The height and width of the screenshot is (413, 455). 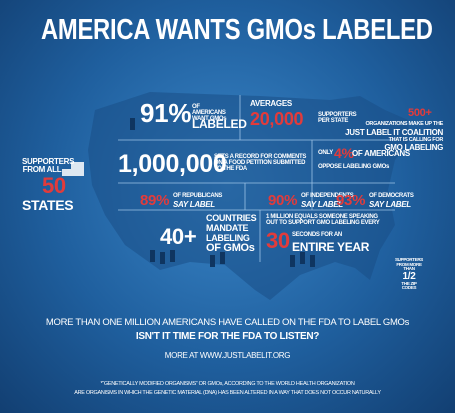 I want to click on countries-text: COUNTRIES MANDATE LABELING, so click(x=231, y=228).